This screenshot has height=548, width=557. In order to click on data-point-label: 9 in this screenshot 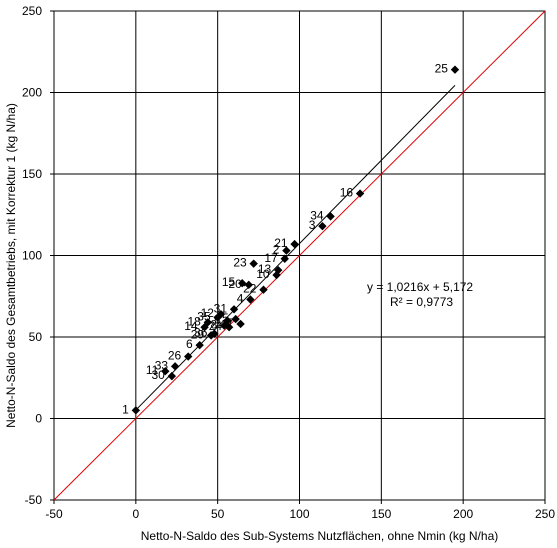, I will do `click(217, 320)`.